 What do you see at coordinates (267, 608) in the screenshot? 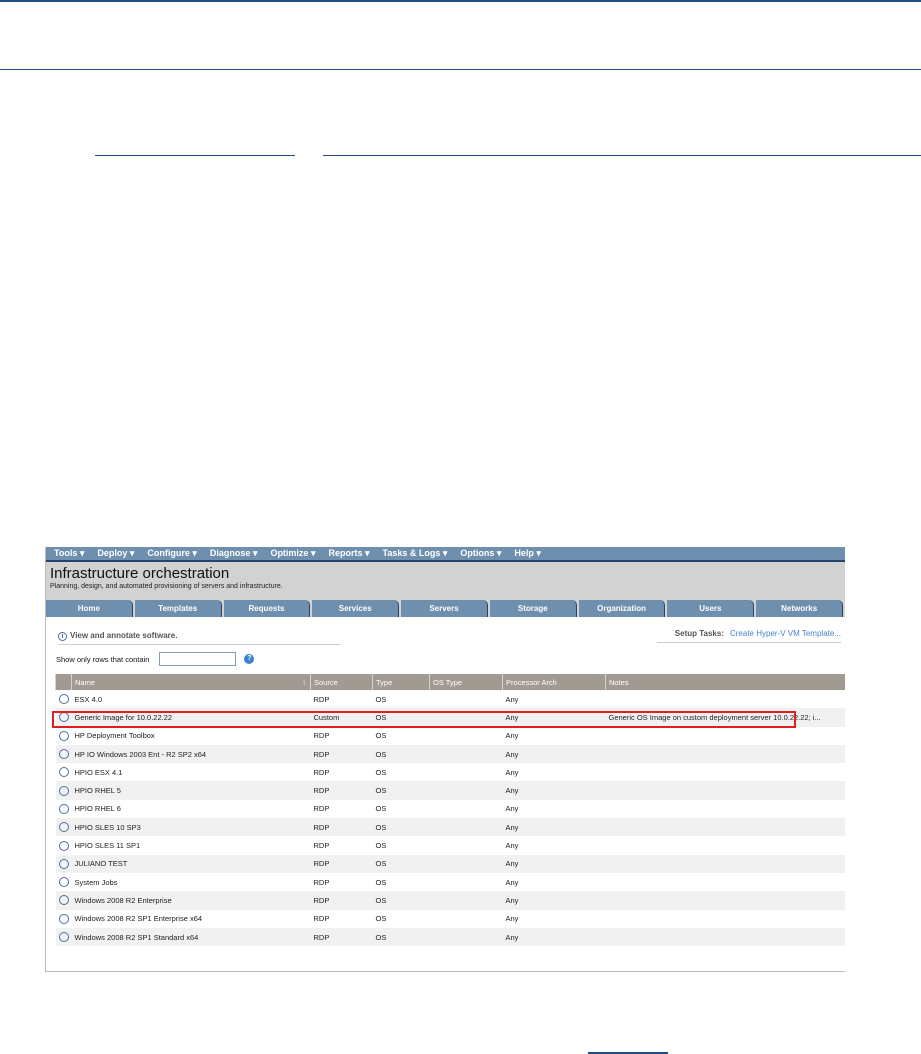
I see `tab-requests: Requests` at bounding box center [267, 608].